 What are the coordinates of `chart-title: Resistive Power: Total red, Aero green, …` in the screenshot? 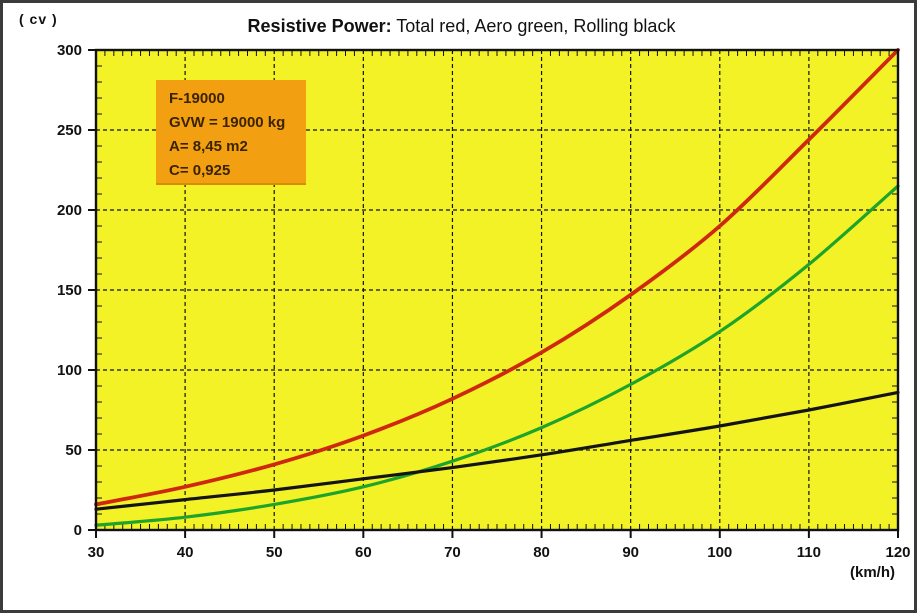 It's located at (458, 26).